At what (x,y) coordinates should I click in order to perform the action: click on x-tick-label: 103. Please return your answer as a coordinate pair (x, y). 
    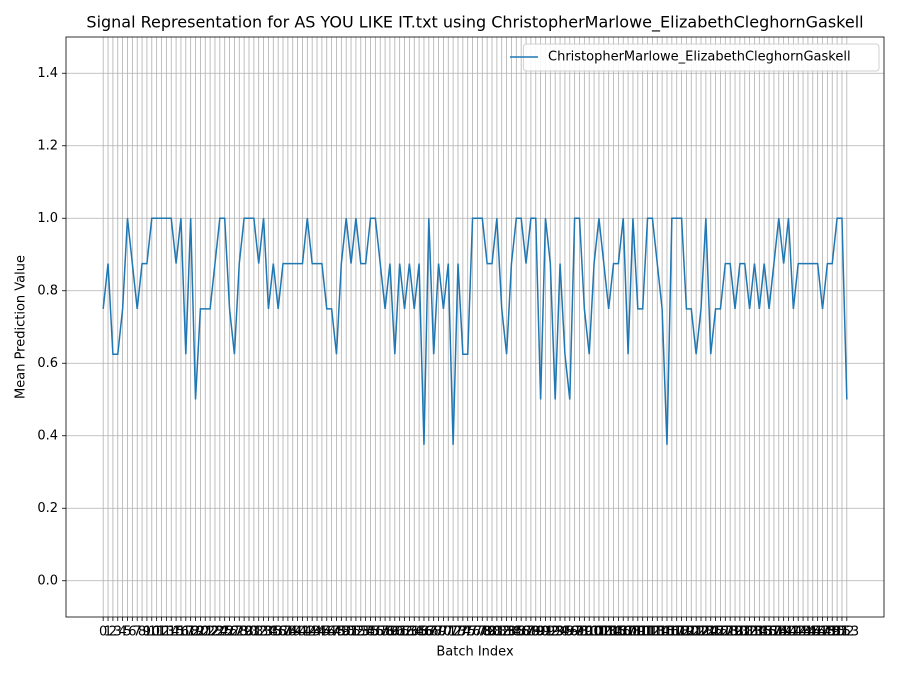
    Looking at the image, I should click on (603, 632).